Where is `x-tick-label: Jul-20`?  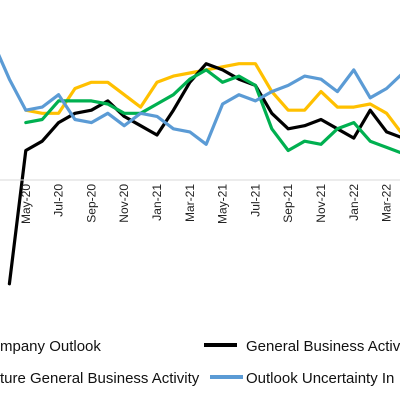
x-tick-label: Jul-20 is located at coordinates (59, 200).